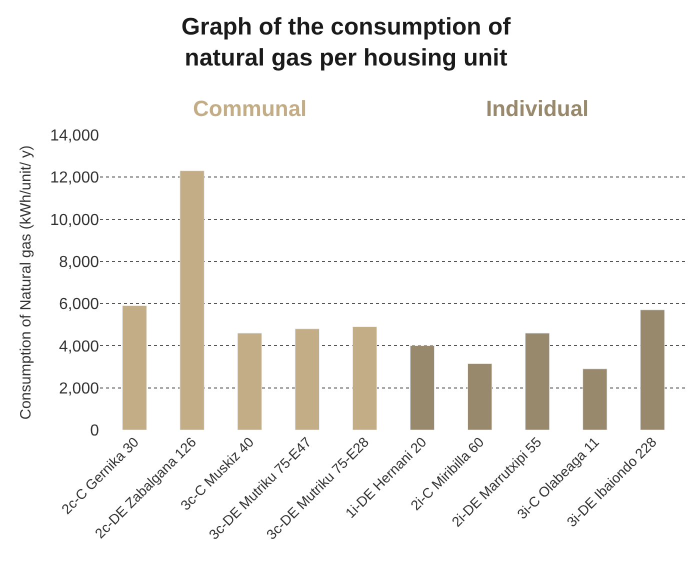  I want to click on text: Communal, so click(250, 108).